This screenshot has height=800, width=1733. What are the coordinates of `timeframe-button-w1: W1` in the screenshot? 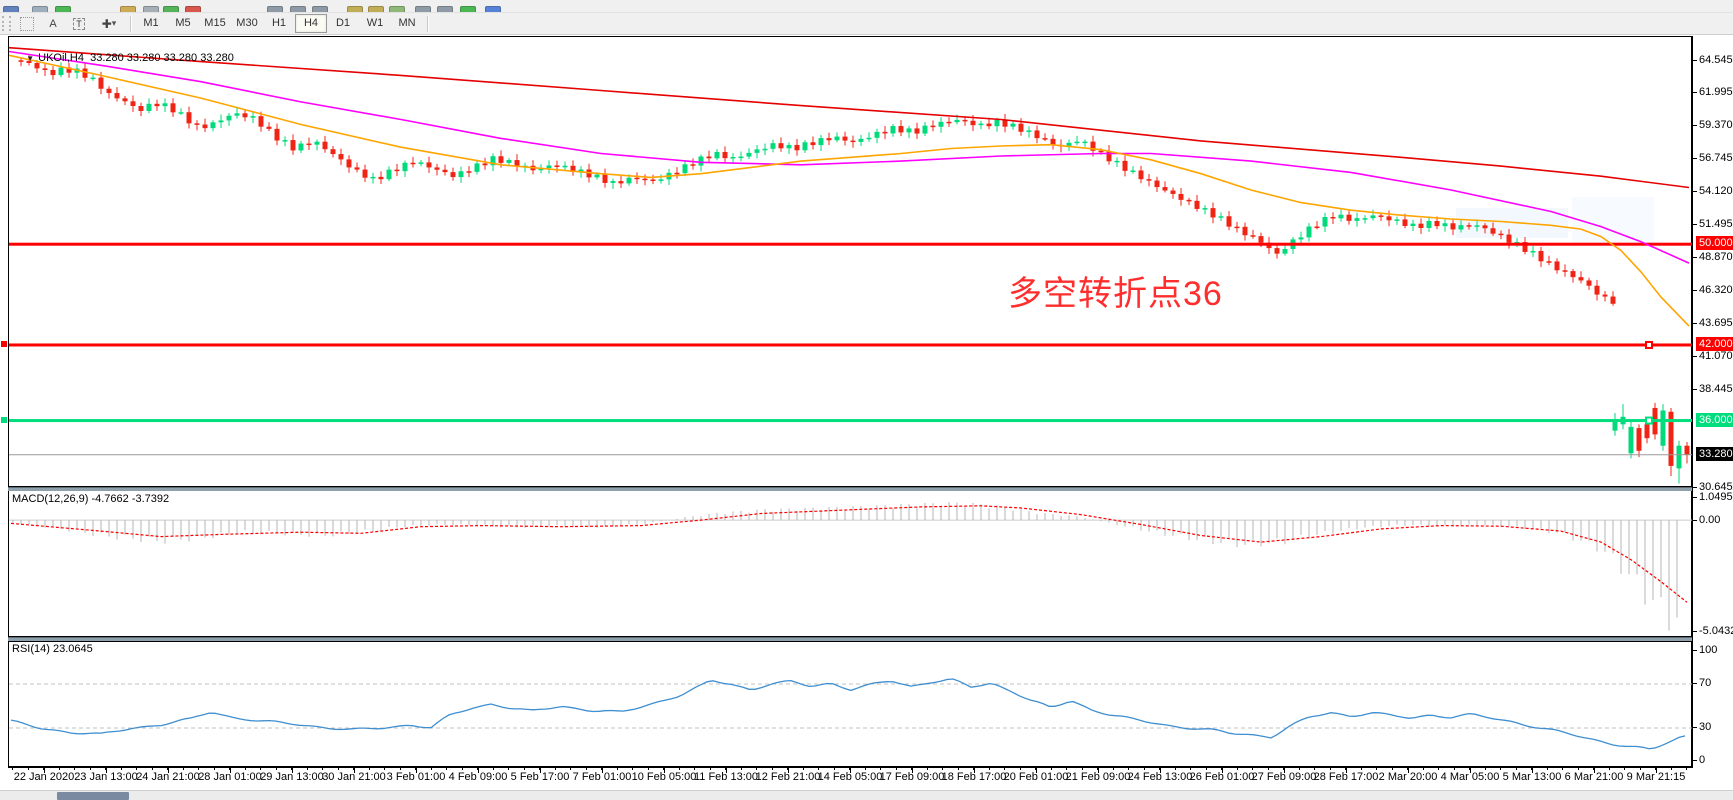 It's located at (375, 23).